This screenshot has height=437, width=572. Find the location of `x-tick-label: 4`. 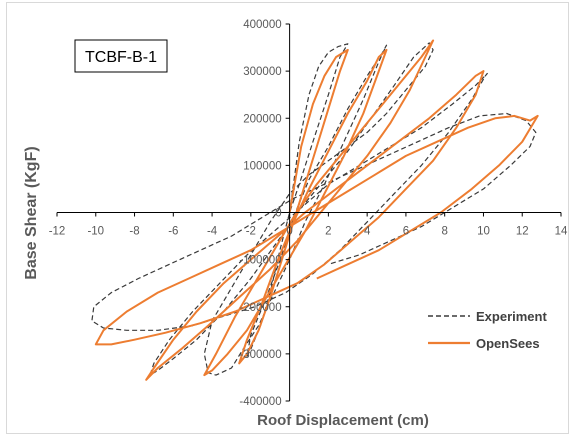

x-tick-label: 4 is located at coordinates (367, 232).